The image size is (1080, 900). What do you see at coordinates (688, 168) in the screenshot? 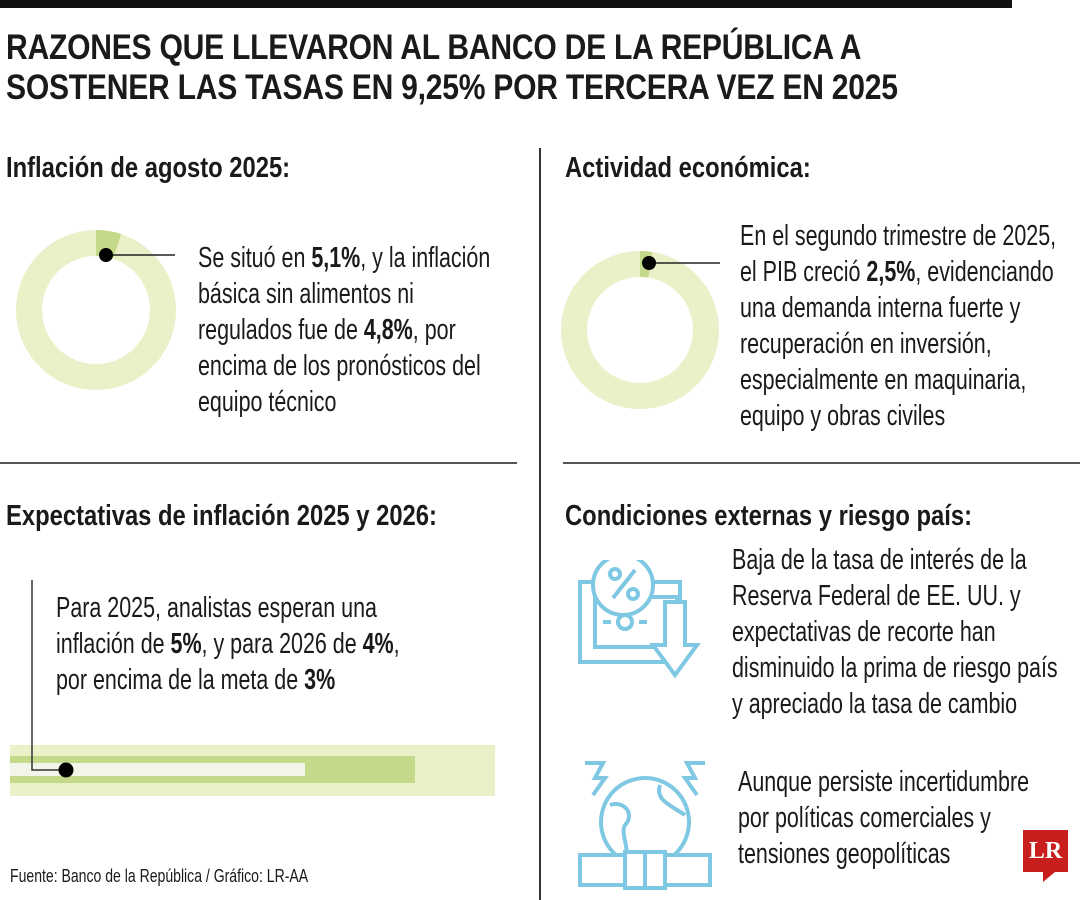
I see `heading-activity: Actividad económica:` at bounding box center [688, 168].